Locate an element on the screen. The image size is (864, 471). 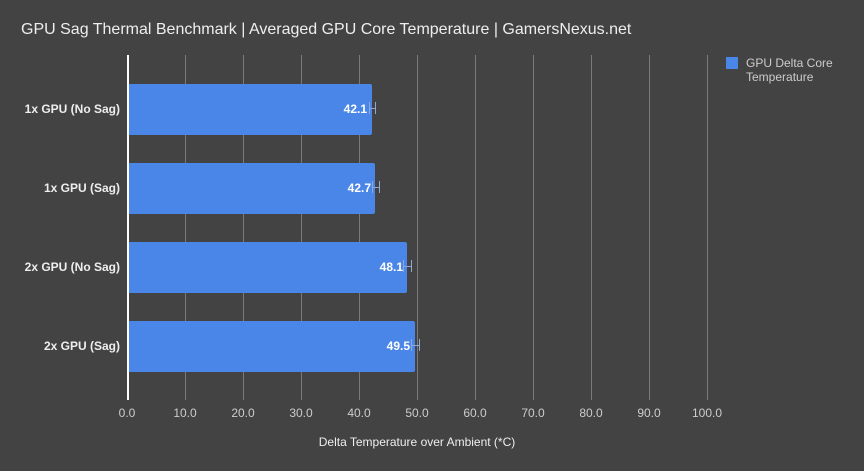
legend-label: GPU Delta Core Temperature is located at coordinates (789, 70).